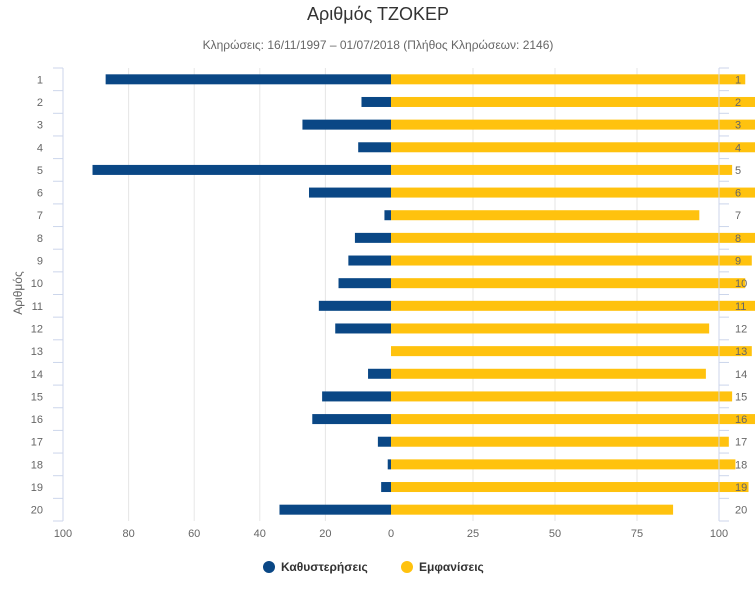 This screenshot has height=593, width=755. What do you see at coordinates (391, 534) in the screenshot?
I see `x-tick-label-left: 0` at bounding box center [391, 534].